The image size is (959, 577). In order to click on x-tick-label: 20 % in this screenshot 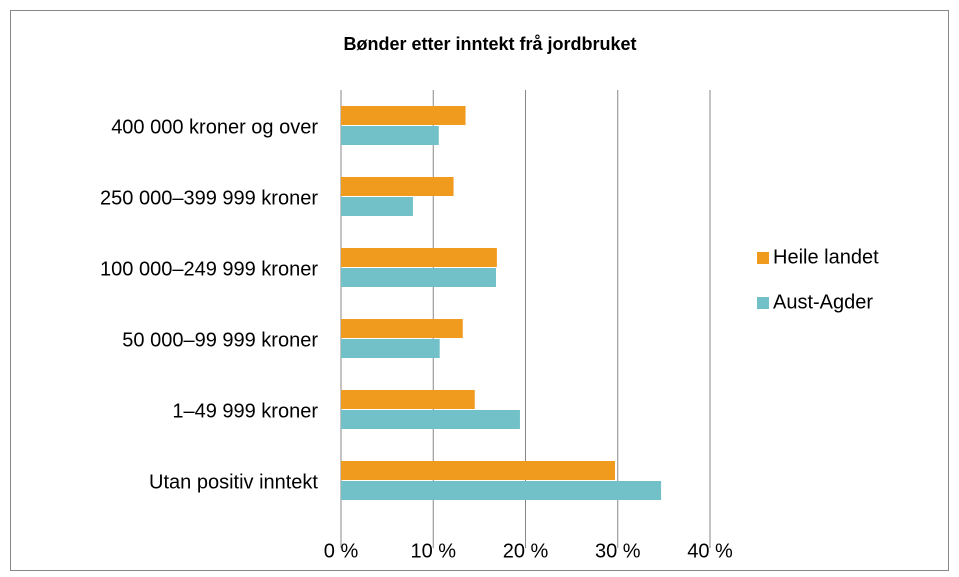, I will do `click(526, 551)`.